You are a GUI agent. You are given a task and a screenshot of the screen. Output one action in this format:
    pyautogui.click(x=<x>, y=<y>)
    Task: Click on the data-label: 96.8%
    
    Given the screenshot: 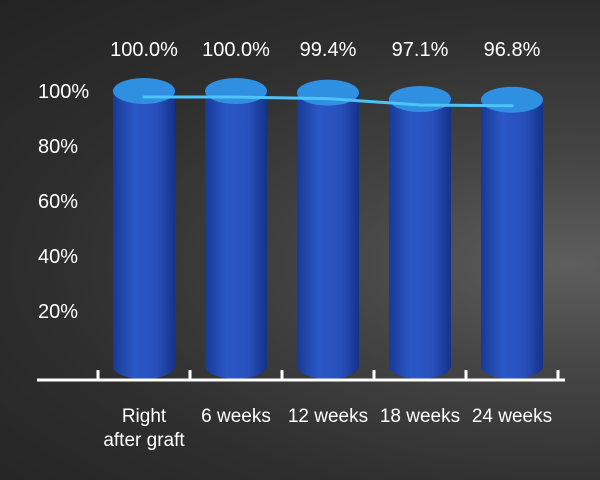 What is the action you would take?
    pyautogui.click(x=512, y=50)
    